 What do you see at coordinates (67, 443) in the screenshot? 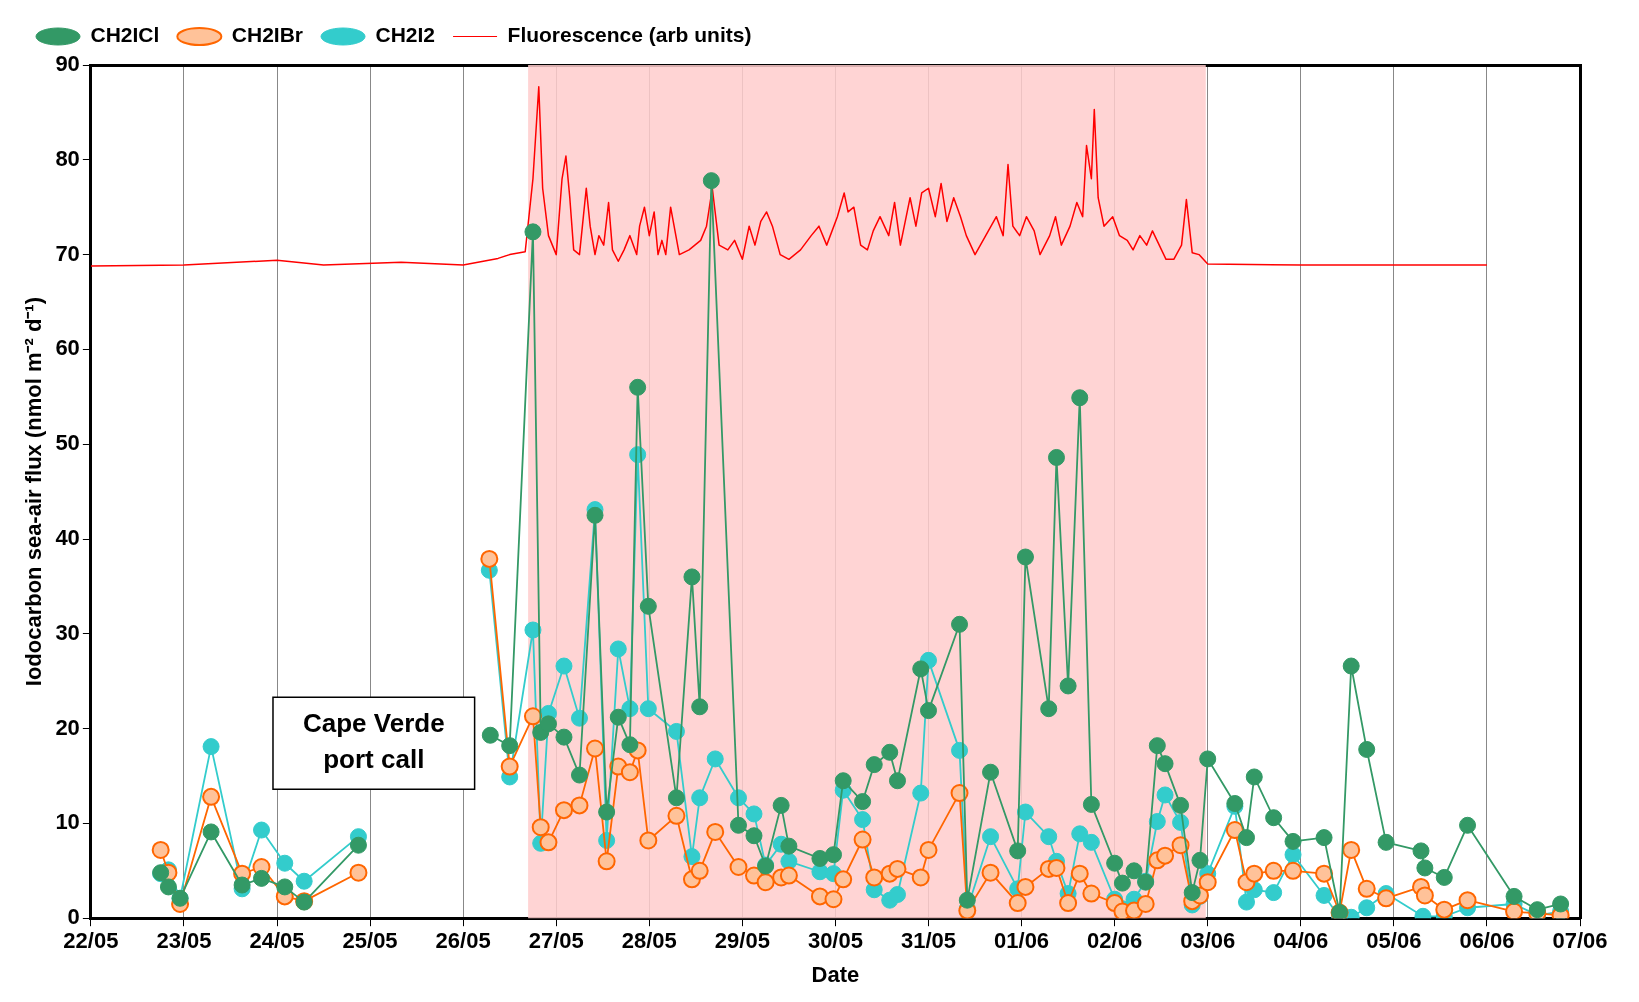
I see `y-tick-label: 50` at bounding box center [67, 443].